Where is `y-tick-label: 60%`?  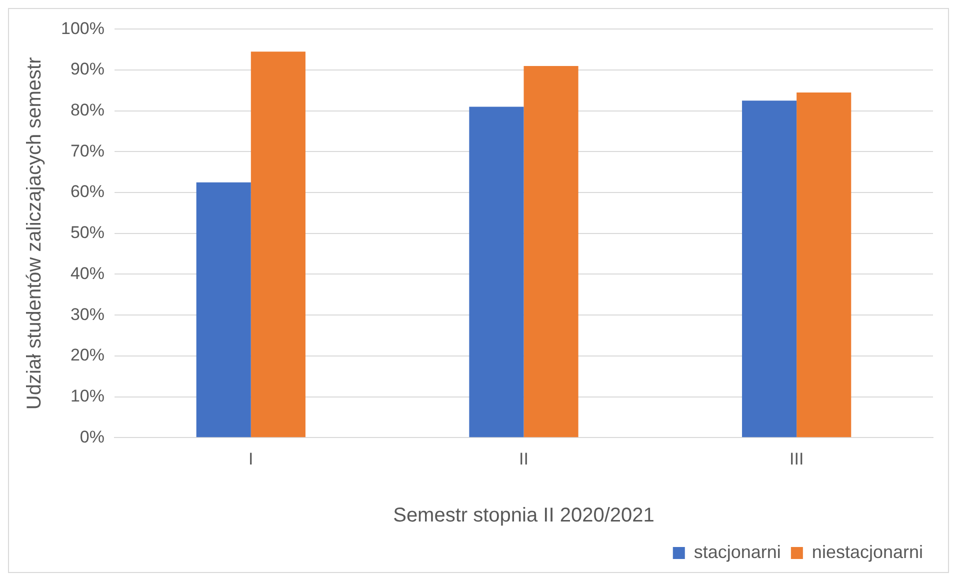 y-tick-label: 60% is located at coordinates (87, 192).